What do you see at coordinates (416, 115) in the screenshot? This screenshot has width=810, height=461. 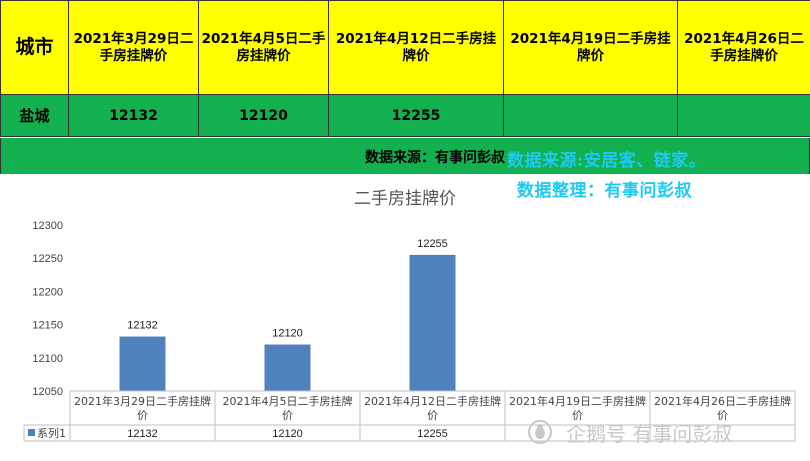 I see `value-cell-3: 12255` at bounding box center [416, 115].